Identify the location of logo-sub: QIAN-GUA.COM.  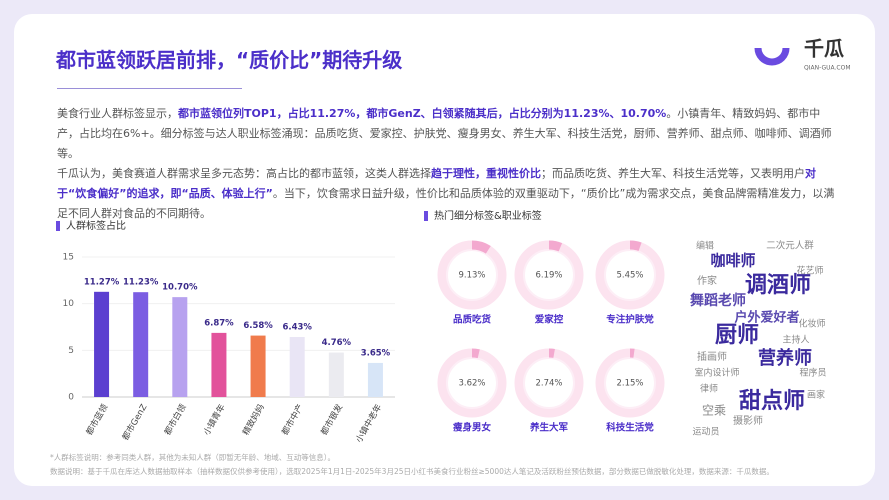
(827, 68).